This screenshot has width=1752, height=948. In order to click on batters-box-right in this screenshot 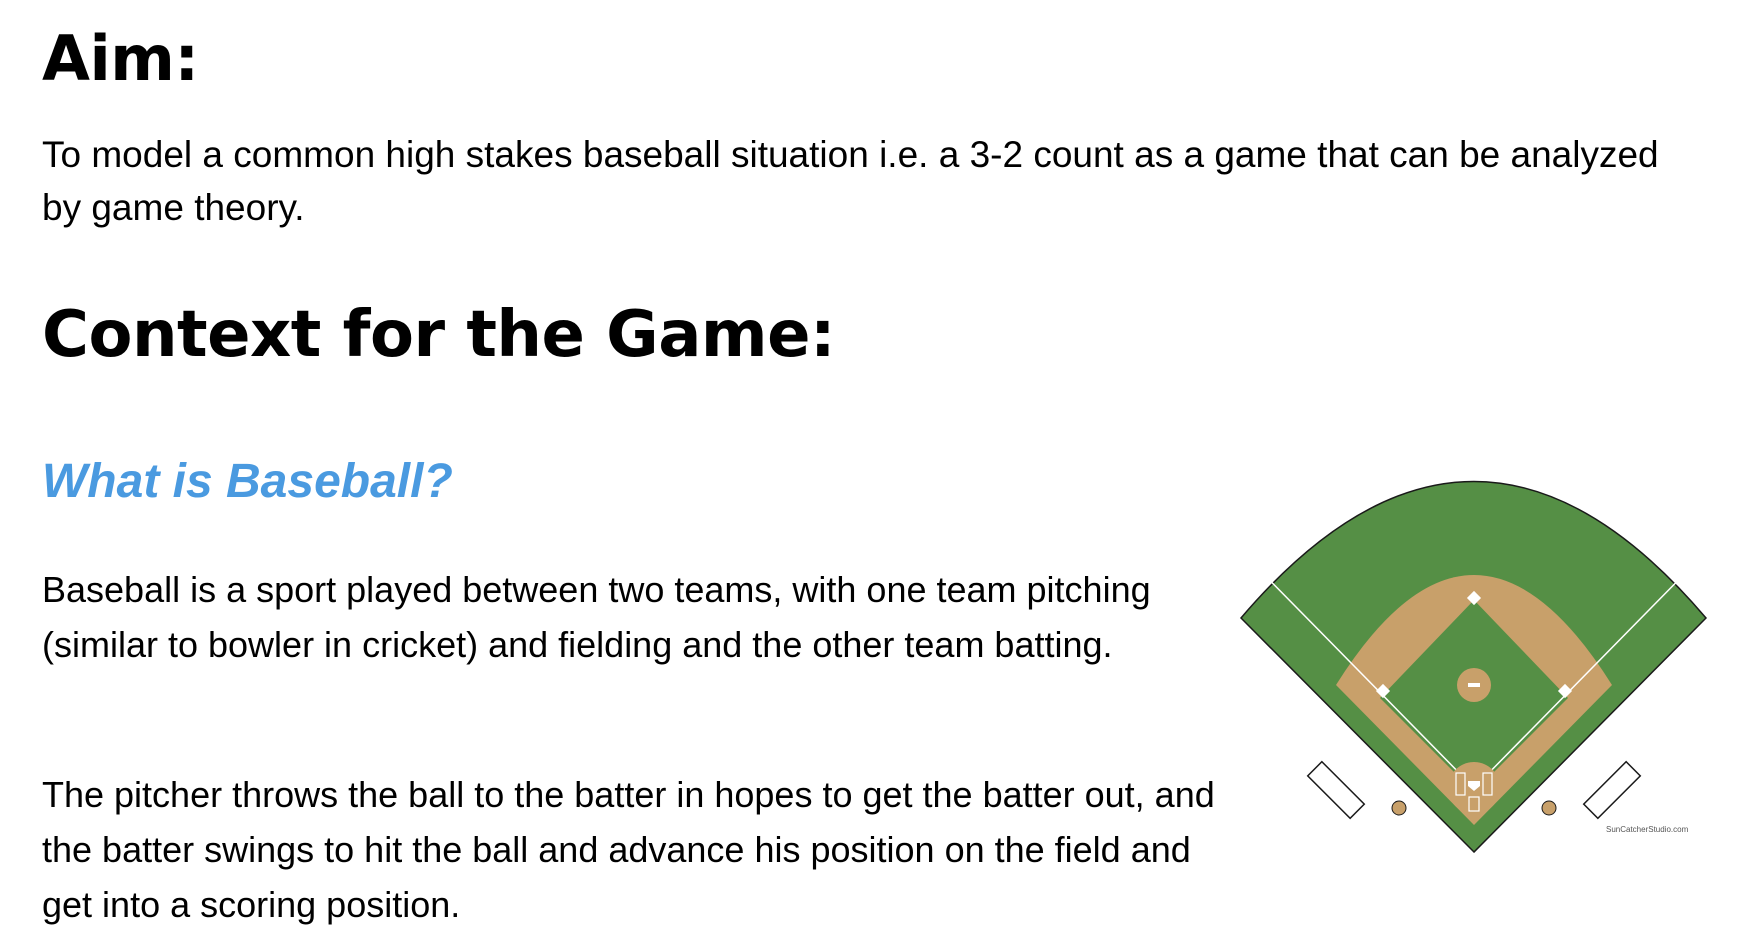, I will do `click(1487, 784)`.